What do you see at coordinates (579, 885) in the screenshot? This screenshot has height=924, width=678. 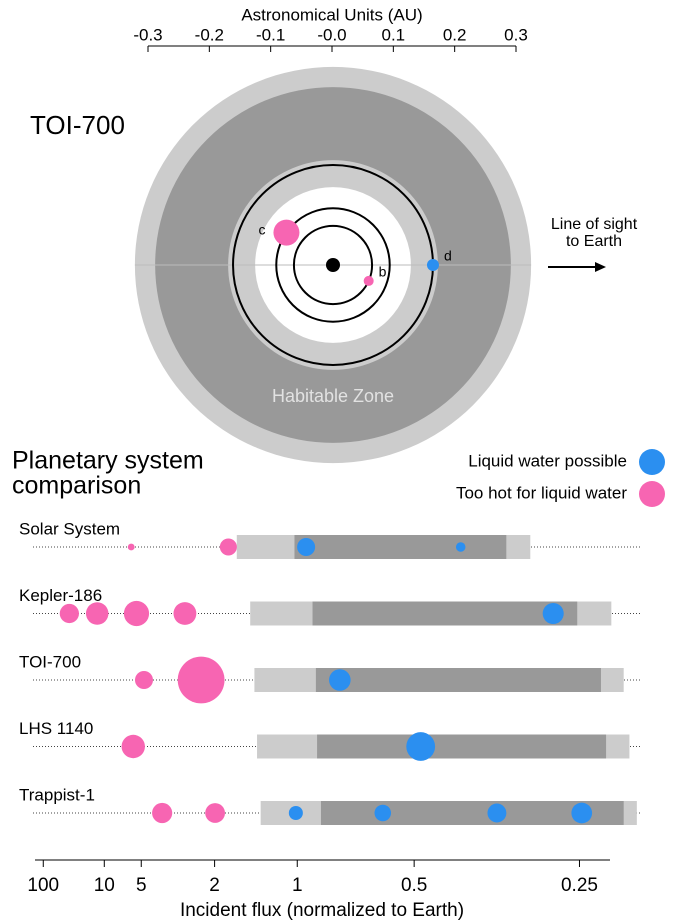 I see `tick-label: 0.25` at bounding box center [579, 885].